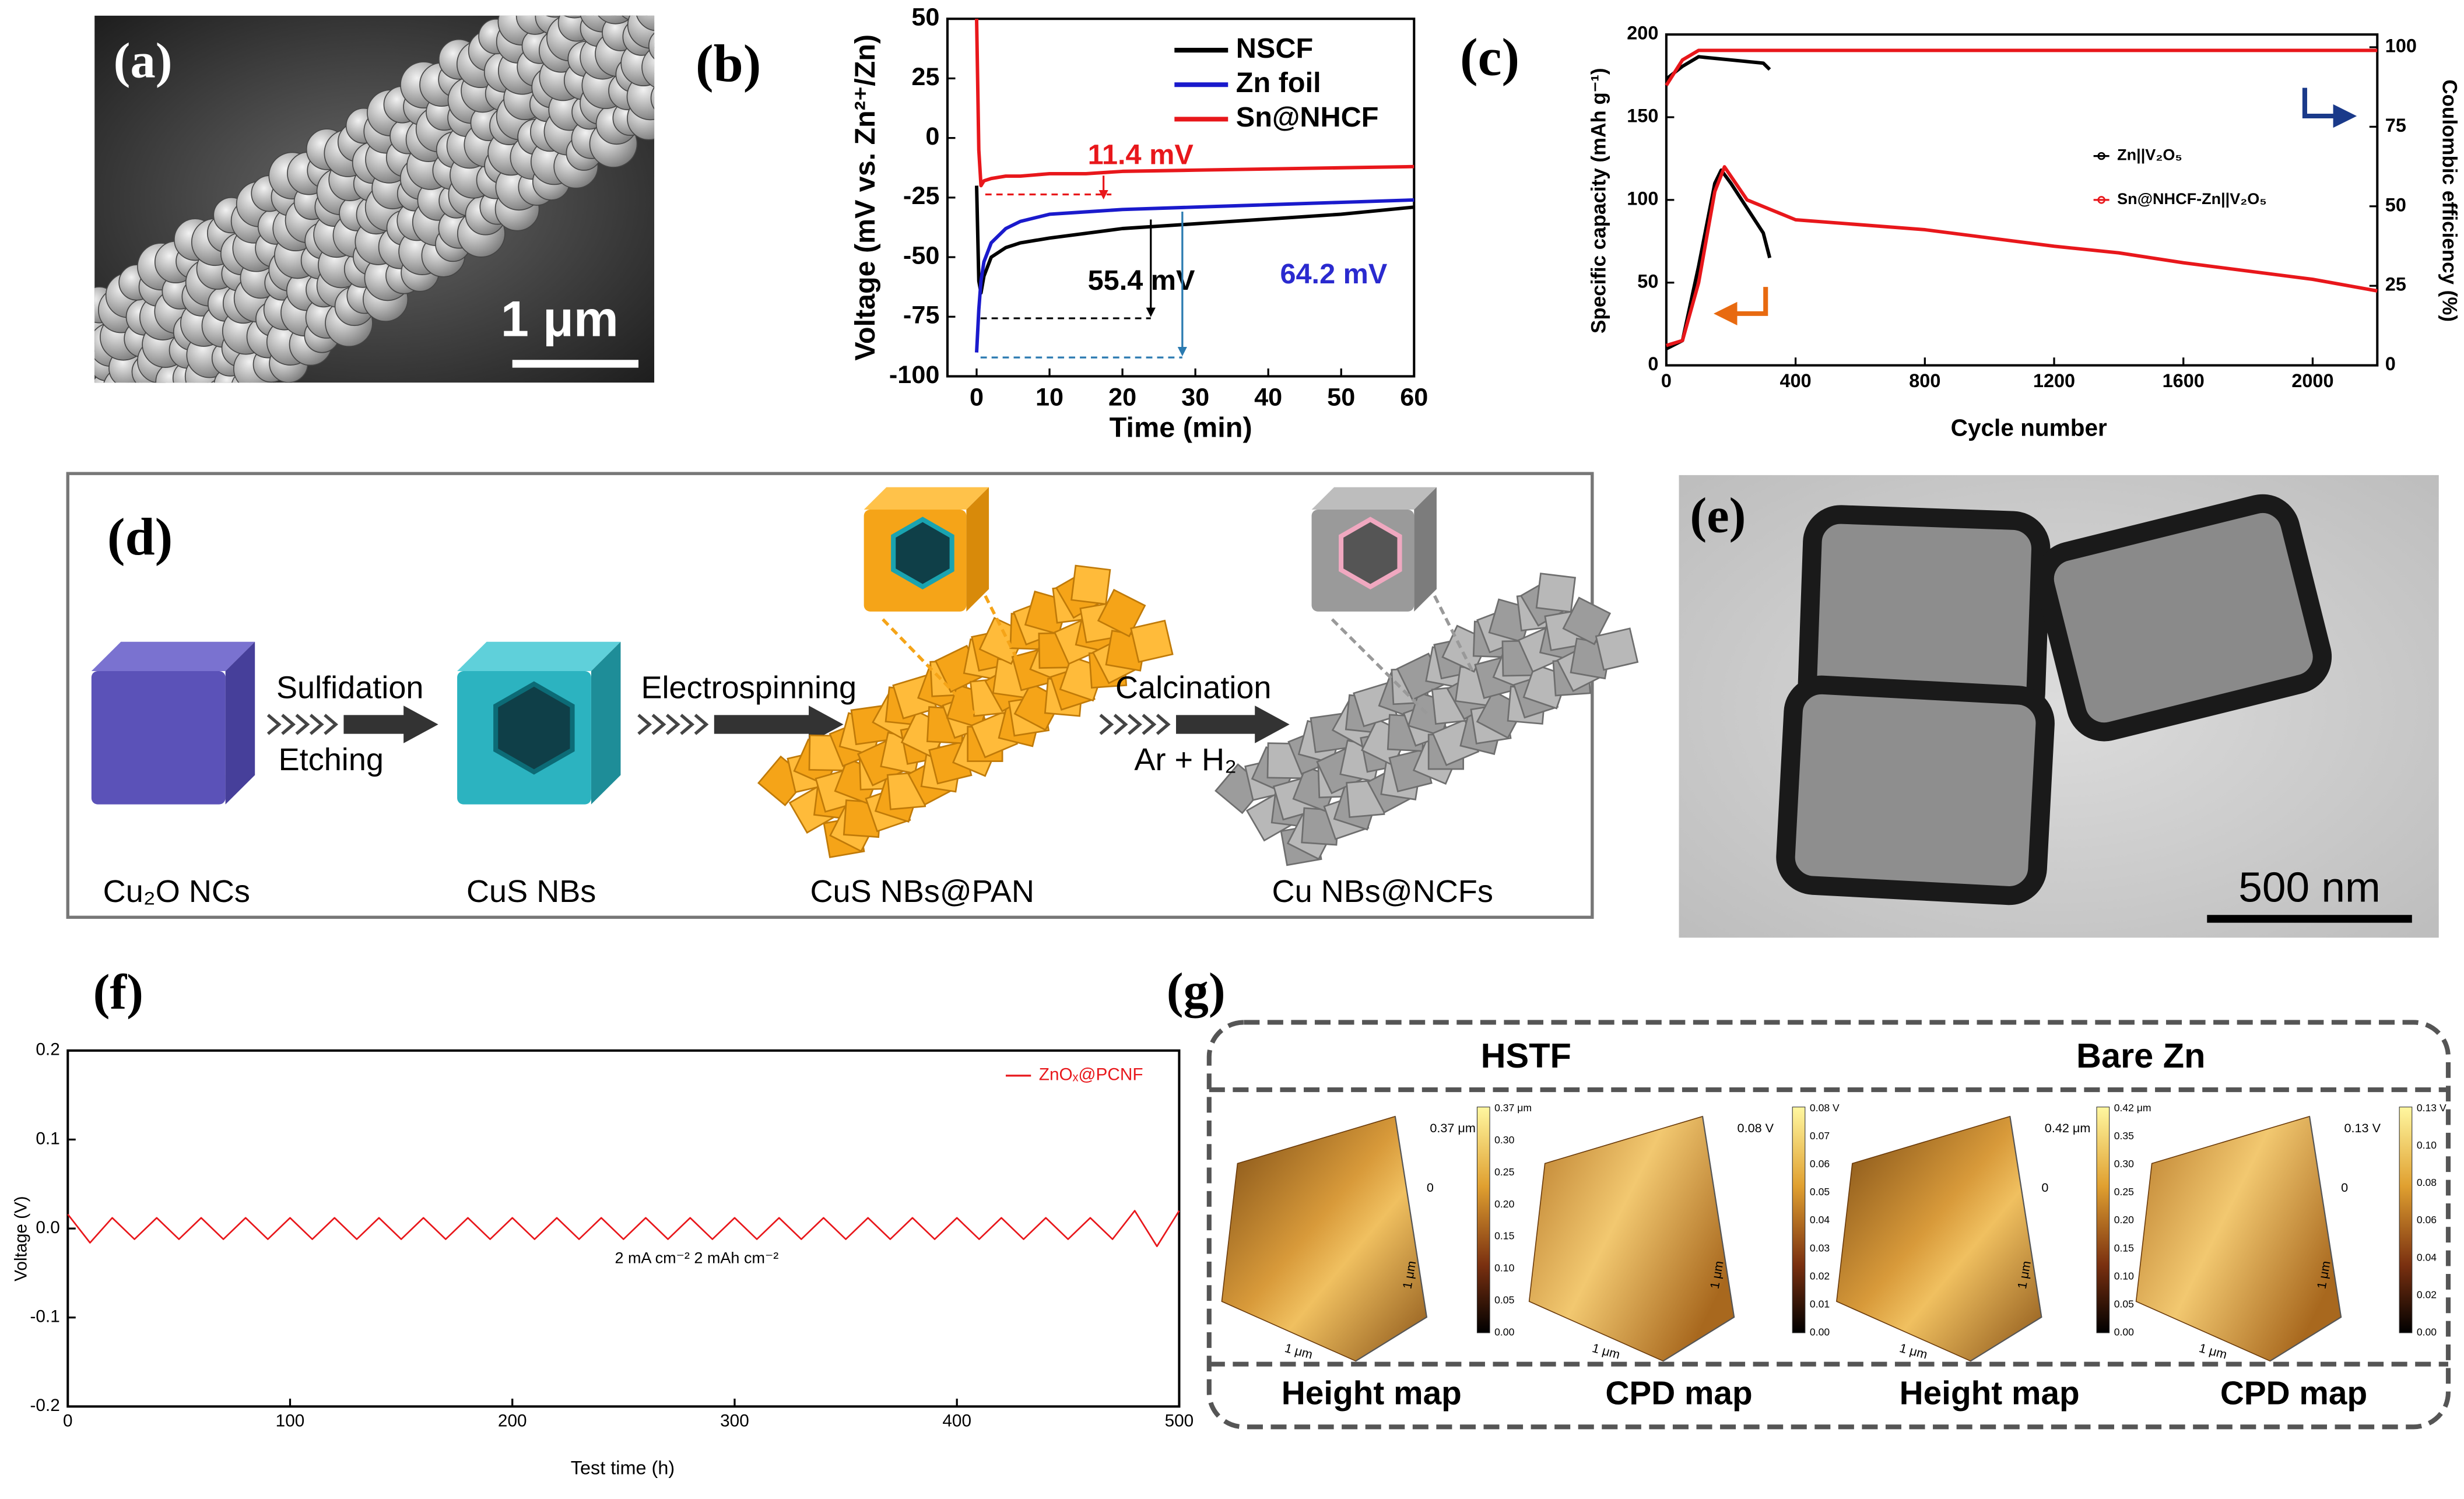 The width and height of the screenshot is (2464, 1499). Describe the element at coordinates (923, 553) in the screenshot. I see `cube-hole` at that location.